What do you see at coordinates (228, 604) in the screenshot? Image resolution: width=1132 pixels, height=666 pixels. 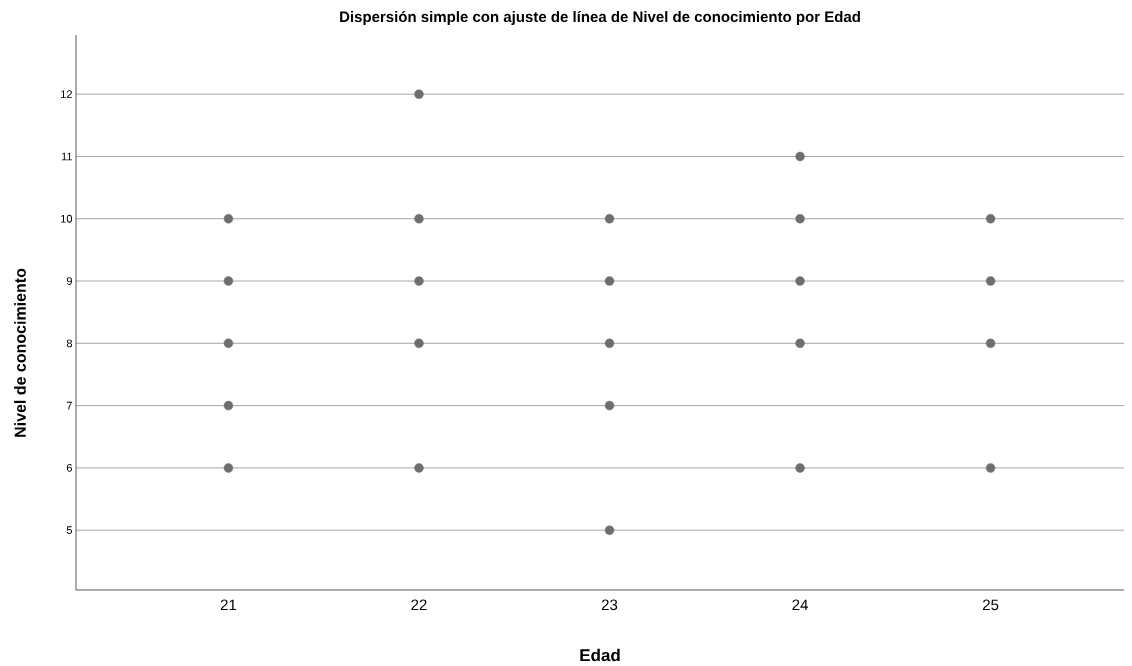 I see `x-tick-label: 21` at bounding box center [228, 604].